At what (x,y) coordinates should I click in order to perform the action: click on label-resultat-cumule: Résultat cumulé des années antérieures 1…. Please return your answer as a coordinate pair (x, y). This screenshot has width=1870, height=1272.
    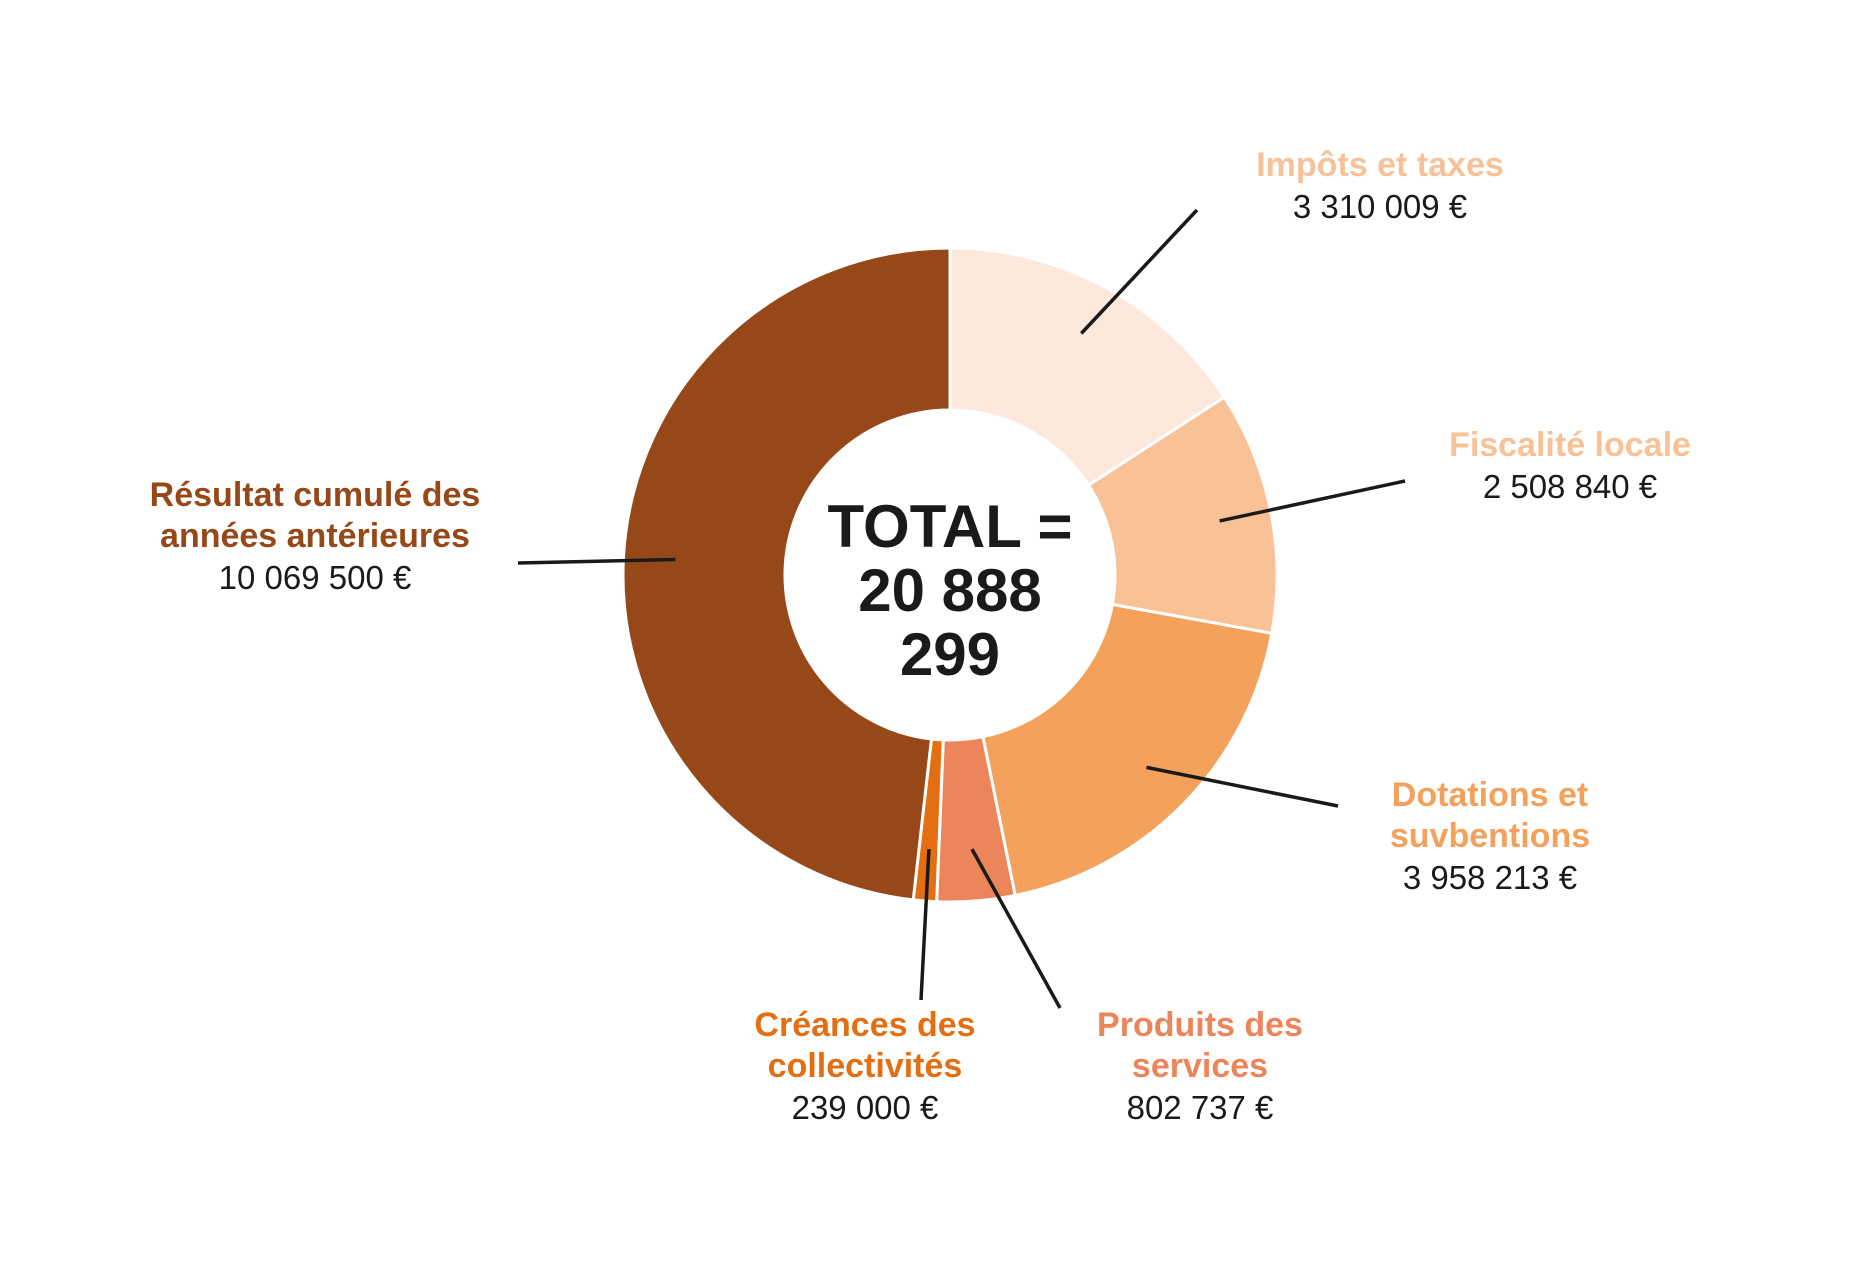
    Looking at the image, I should click on (315, 536).